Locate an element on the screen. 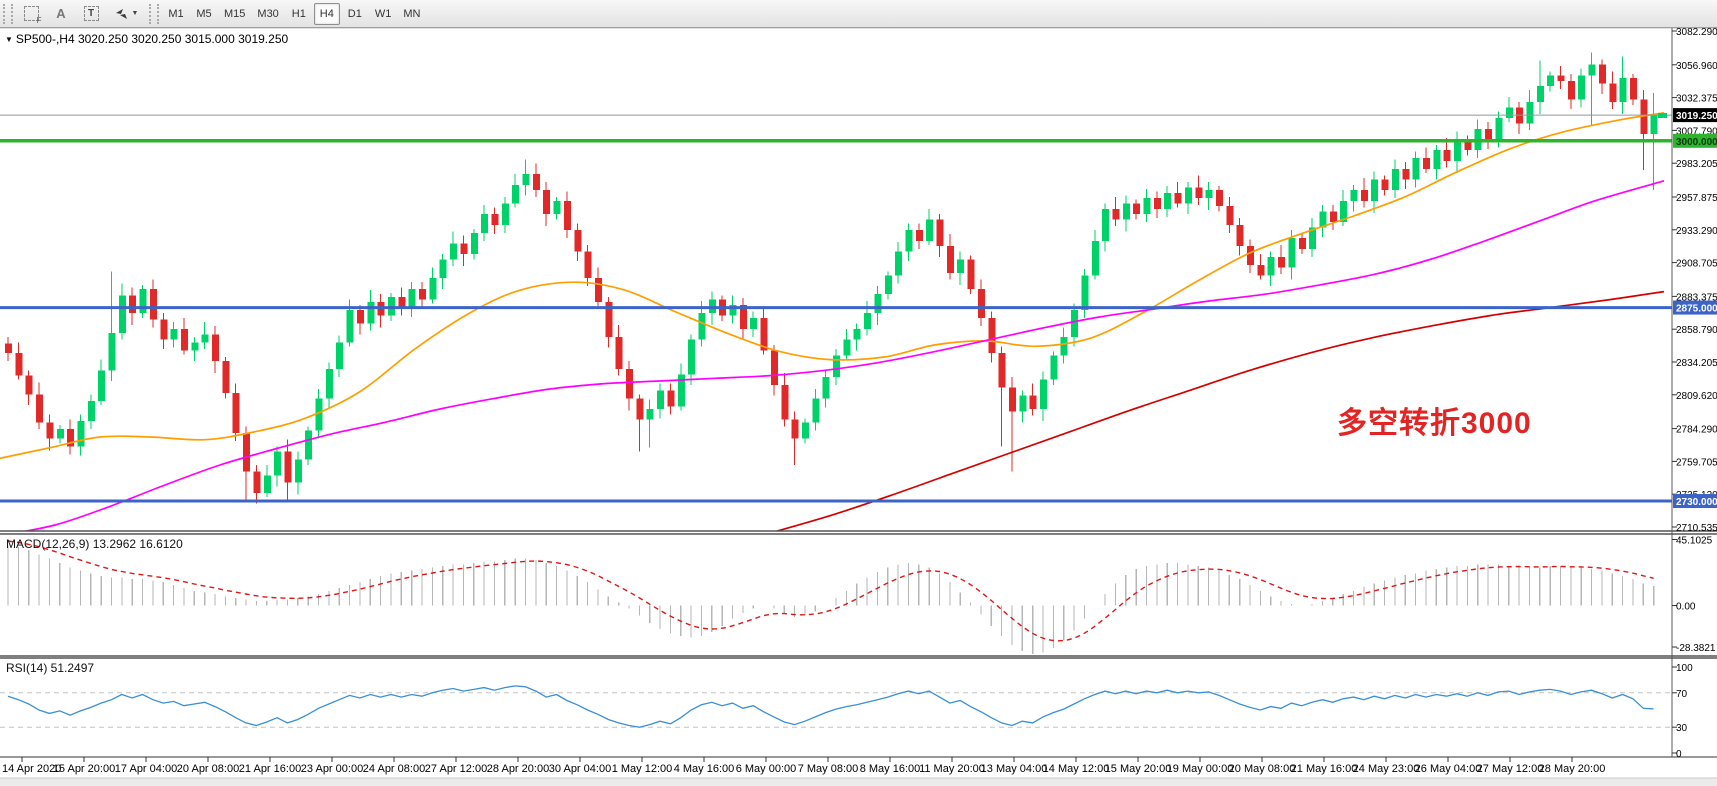 The width and height of the screenshot is (1717, 786). macd-signal-line is located at coordinates (830, 591).